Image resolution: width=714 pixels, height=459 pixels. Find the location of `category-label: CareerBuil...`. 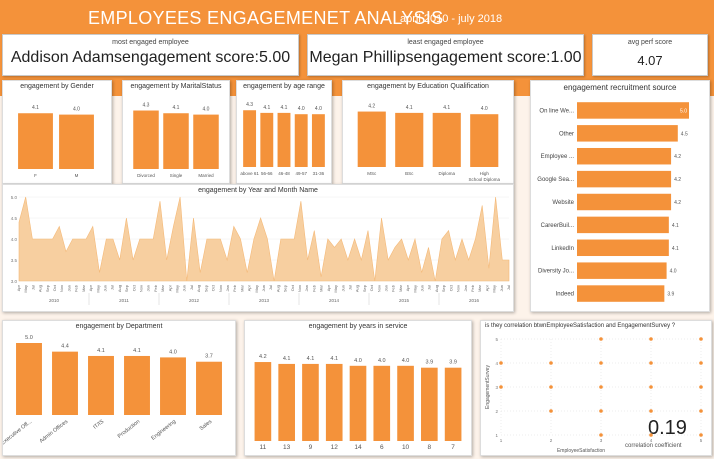

category-label: CareerBuil... is located at coordinates (558, 226).